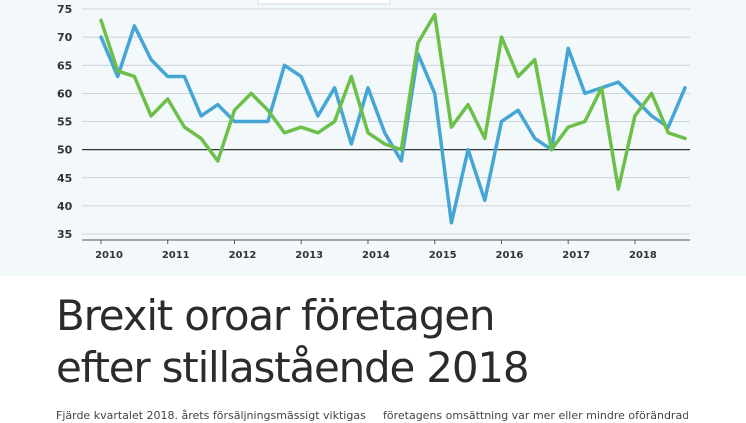 The width and height of the screenshot is (746, 423). I want to click on x-tick-label: 2017, so click(576, 255).